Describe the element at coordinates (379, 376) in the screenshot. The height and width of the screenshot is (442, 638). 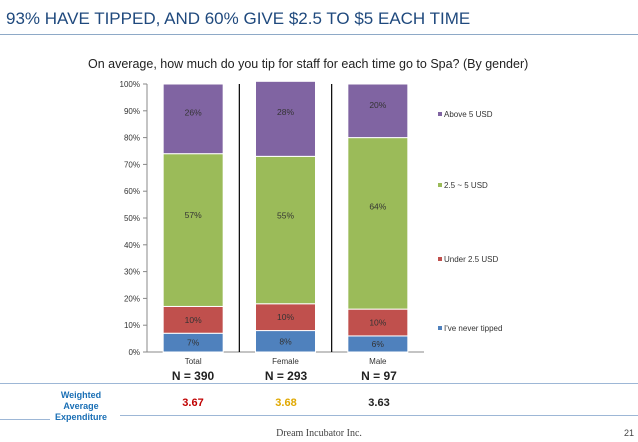
I see `sample-size-male: N = 97` at that location.